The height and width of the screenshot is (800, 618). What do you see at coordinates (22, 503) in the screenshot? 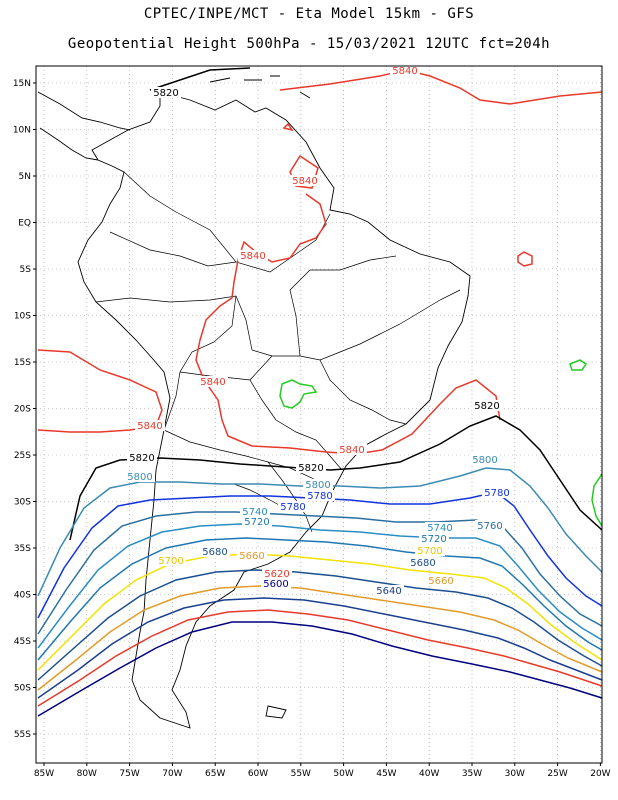
I see `lat-label: 30S` at bounding box center [22, 503].